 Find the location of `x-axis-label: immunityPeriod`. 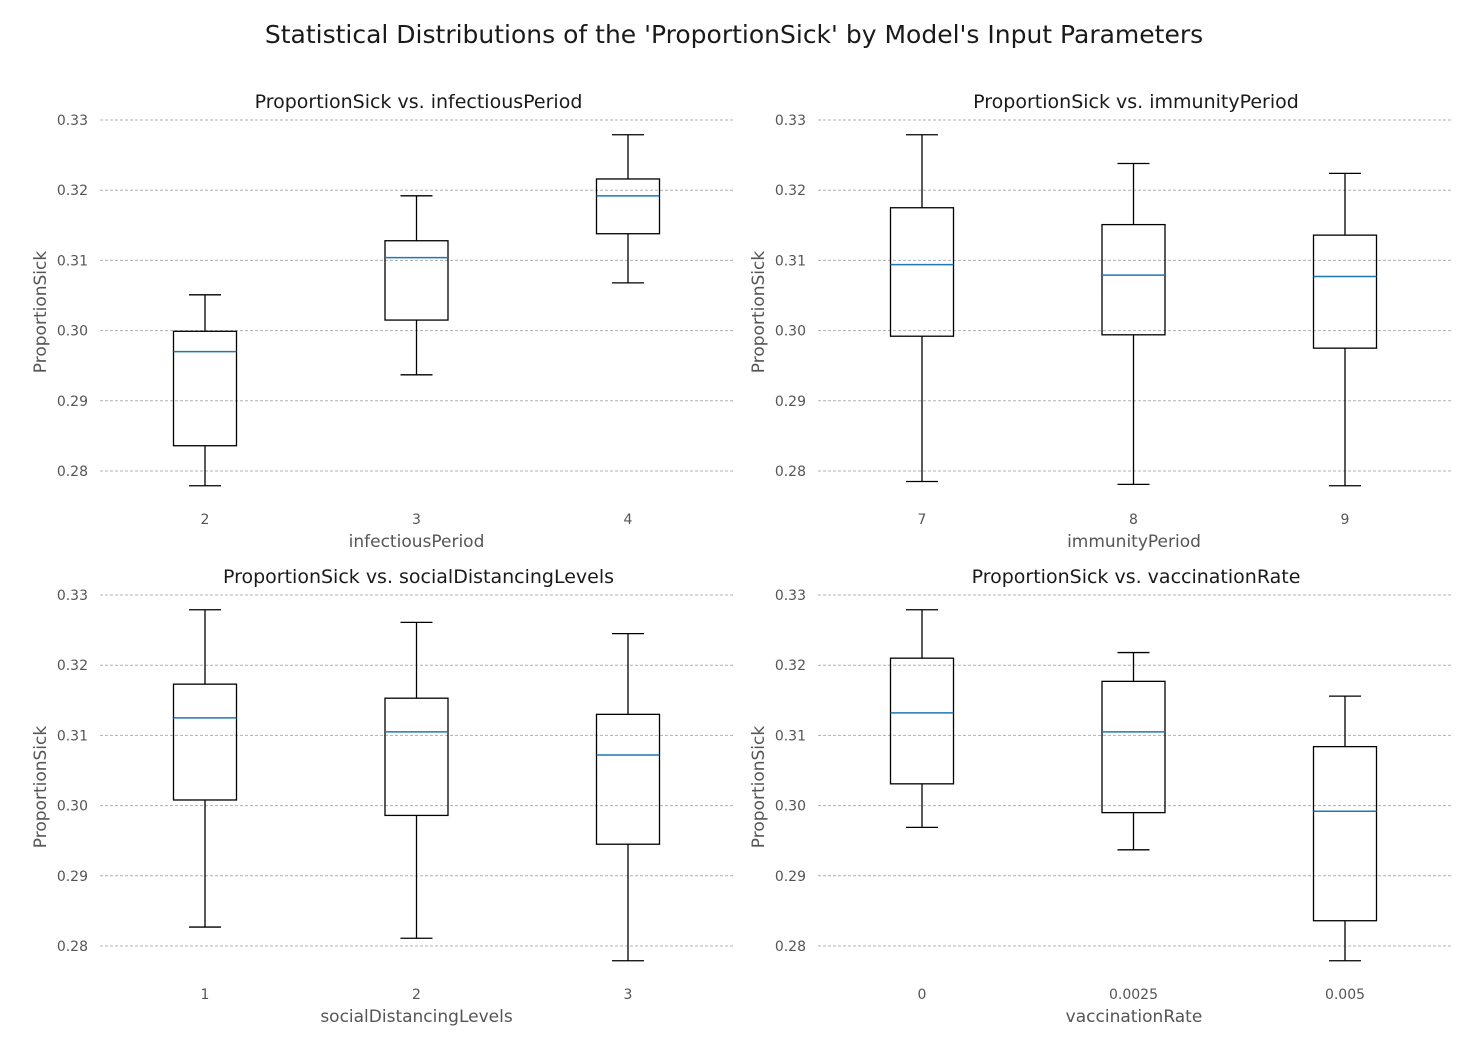

x-axis-label: immunityPeriod is located at coordinates (1134, 542).